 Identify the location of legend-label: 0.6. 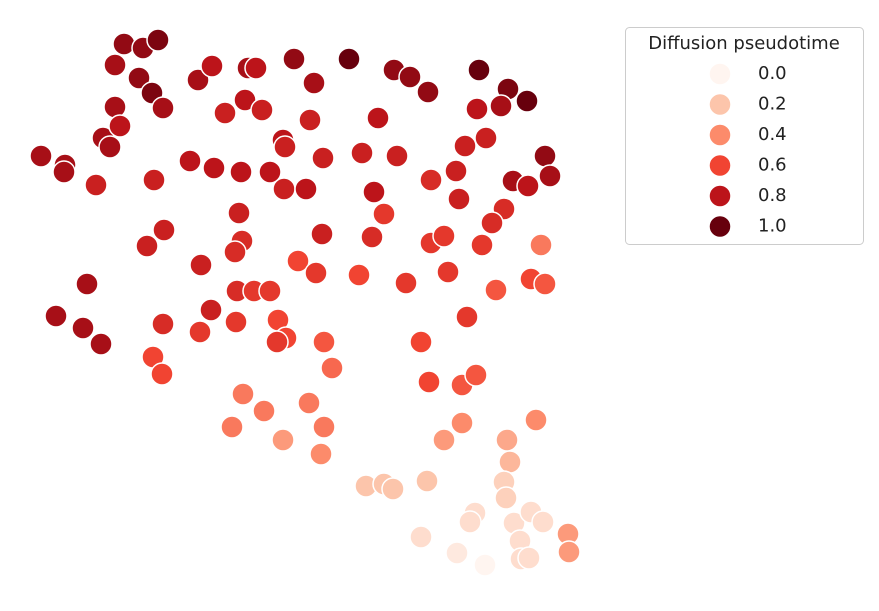
(772, 165).